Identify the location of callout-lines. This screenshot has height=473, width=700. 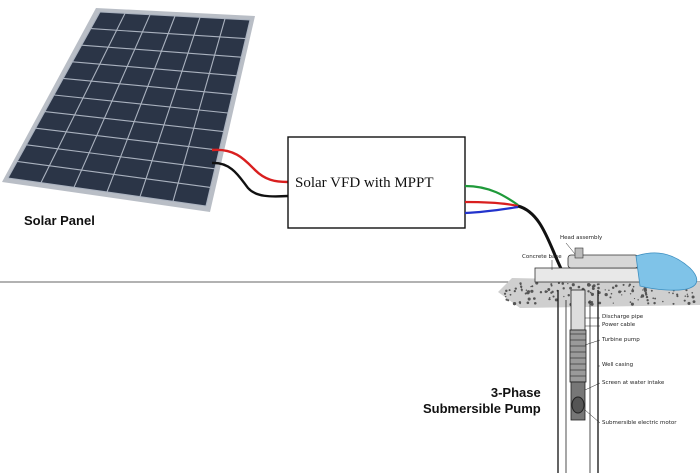
(576, 333).